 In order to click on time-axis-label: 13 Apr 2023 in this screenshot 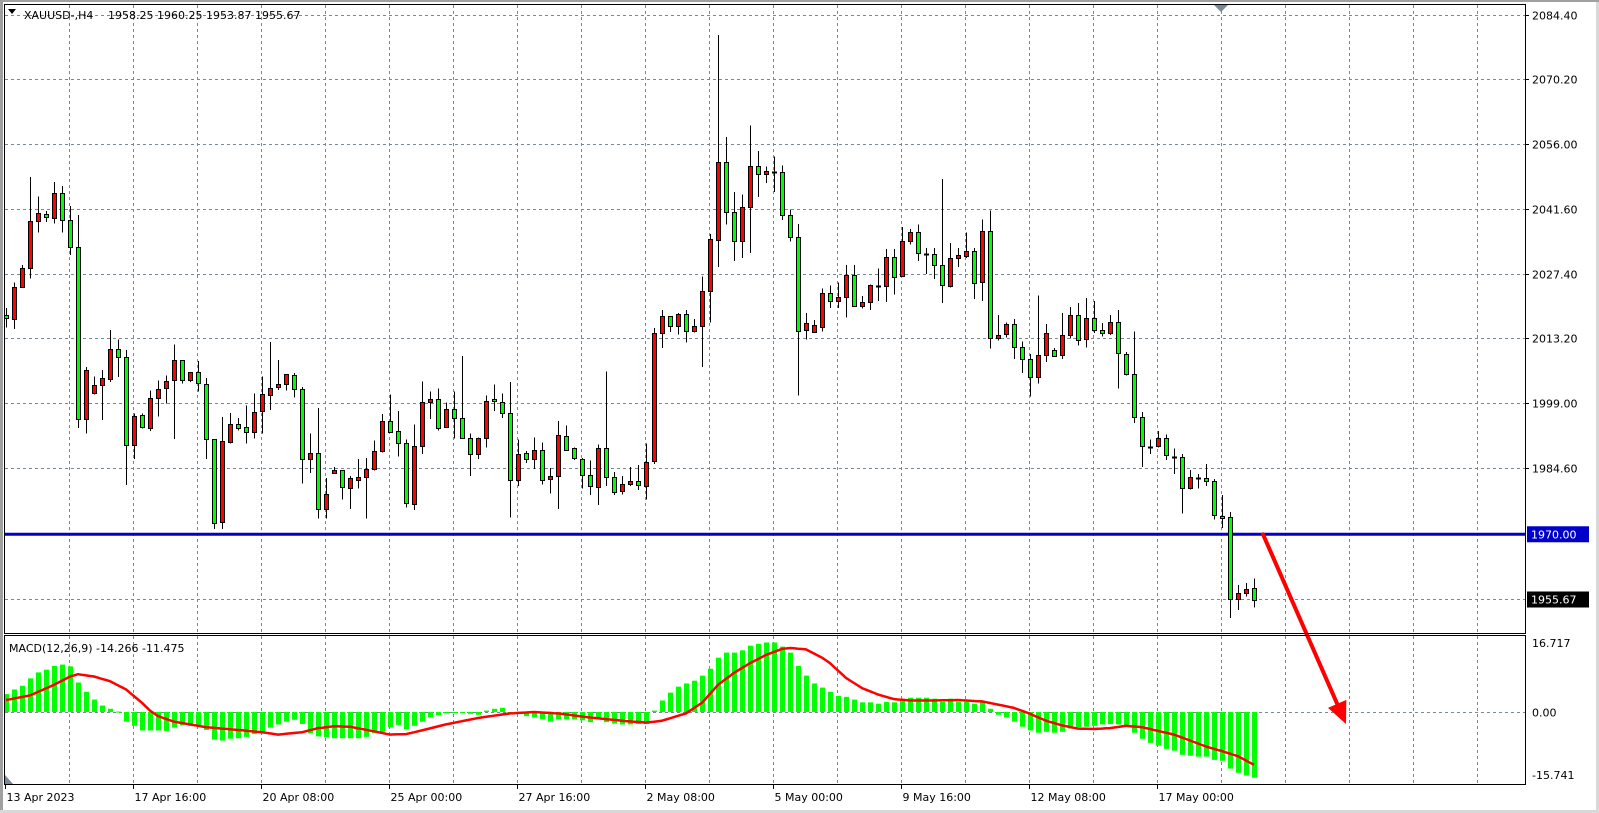, I will do `click(41, 797)`.